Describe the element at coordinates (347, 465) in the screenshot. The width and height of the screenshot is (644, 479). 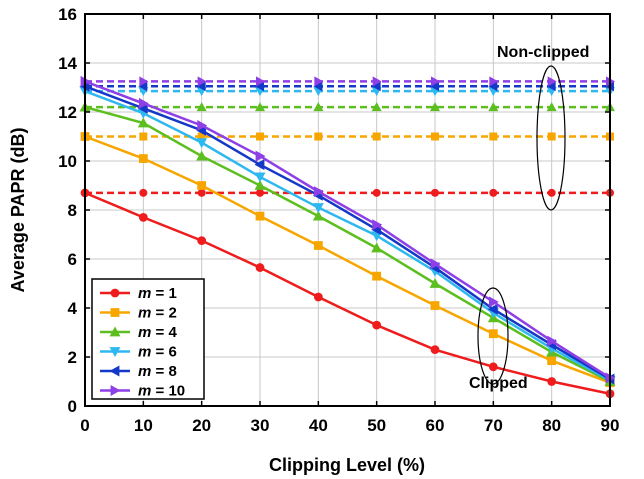
I see `x-axis-label: Clipping Level (%)` at that location.